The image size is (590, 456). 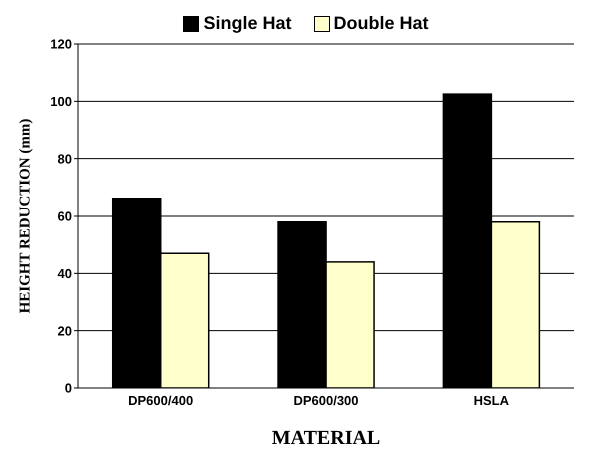 What do you see at coordinates (326, 400) in the screenshot?
I see `x-tick-label: DP600/300` at bounding box center [326, 400].